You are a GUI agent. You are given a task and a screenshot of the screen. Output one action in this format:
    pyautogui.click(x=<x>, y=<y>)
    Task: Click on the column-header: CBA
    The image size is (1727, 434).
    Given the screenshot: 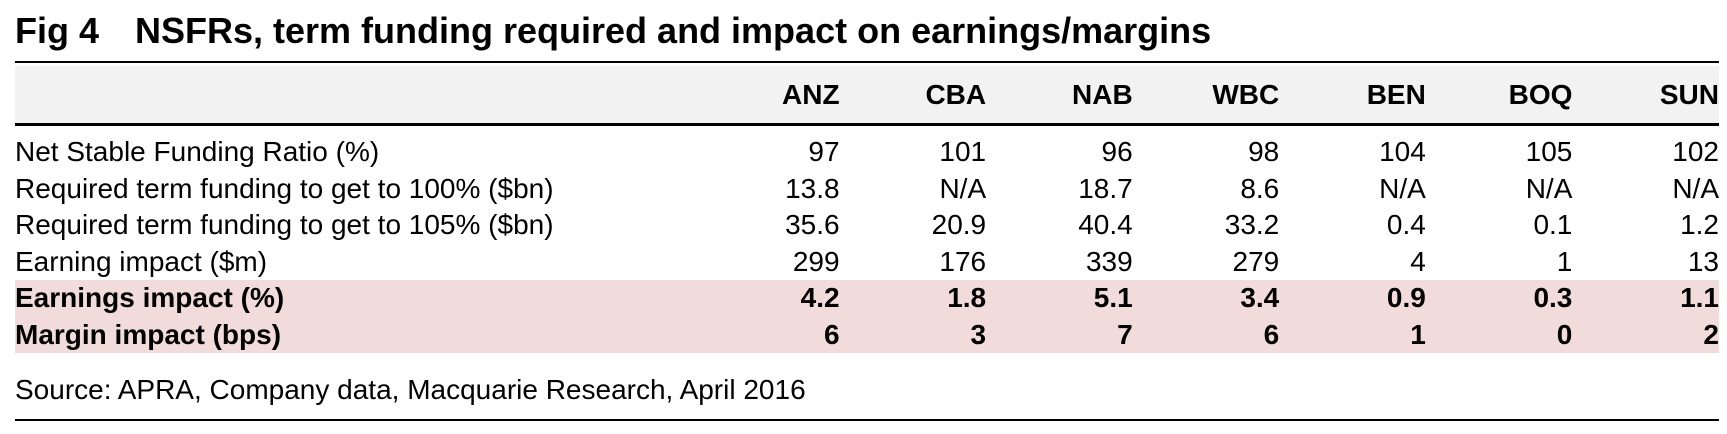 What is the action you would take?
    pyautogui.click(x=913, y=96)
    